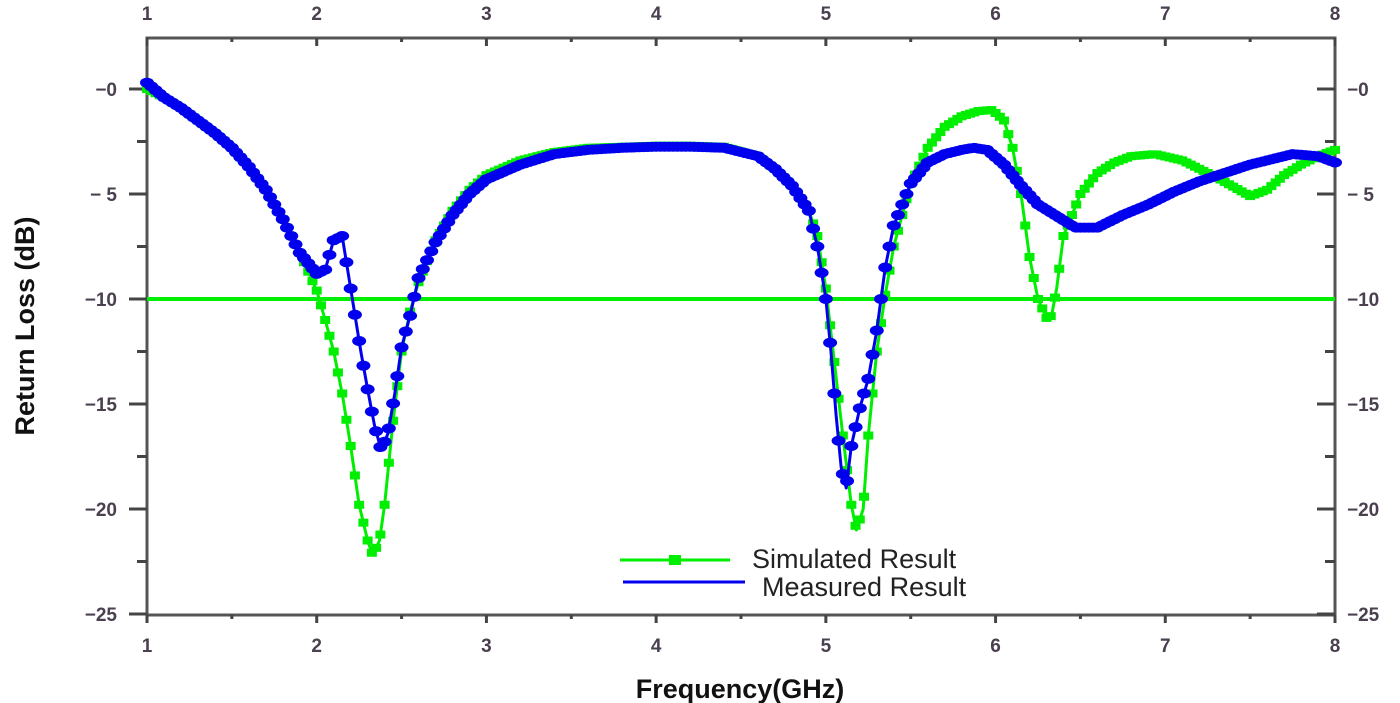 This screenshot has height=703, width=1400. What do you see at coordinates (101, 300) in the screenshot?
I see `y-tick-label-left: −10` at bounding box center [101, 300].